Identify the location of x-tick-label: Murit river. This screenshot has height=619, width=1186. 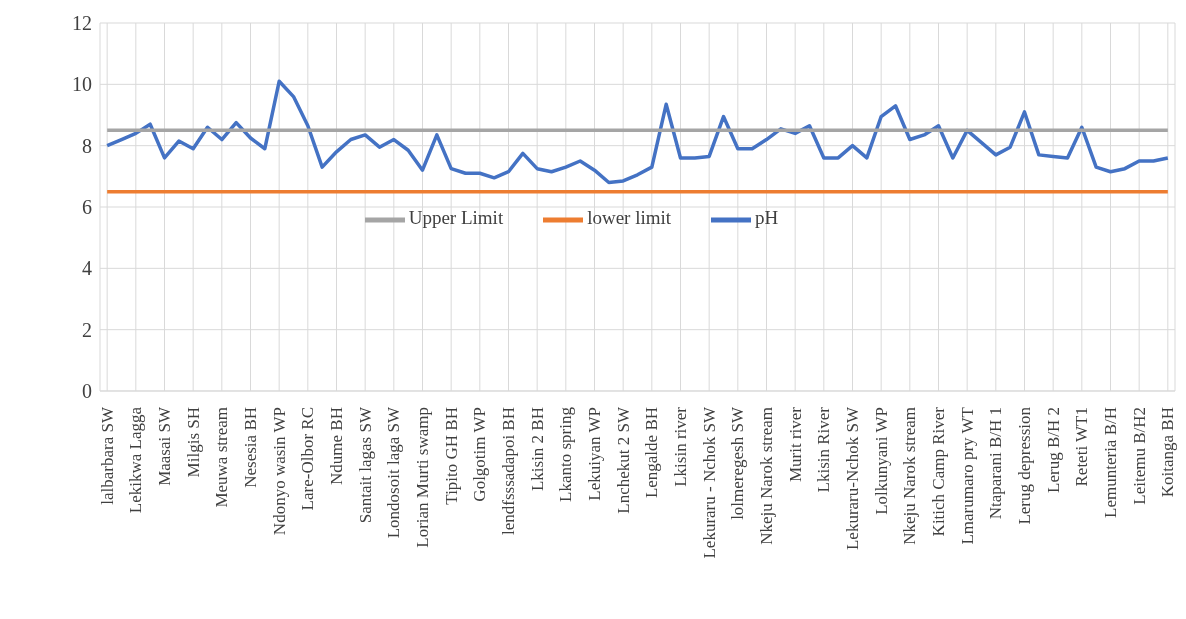
(795, 444).